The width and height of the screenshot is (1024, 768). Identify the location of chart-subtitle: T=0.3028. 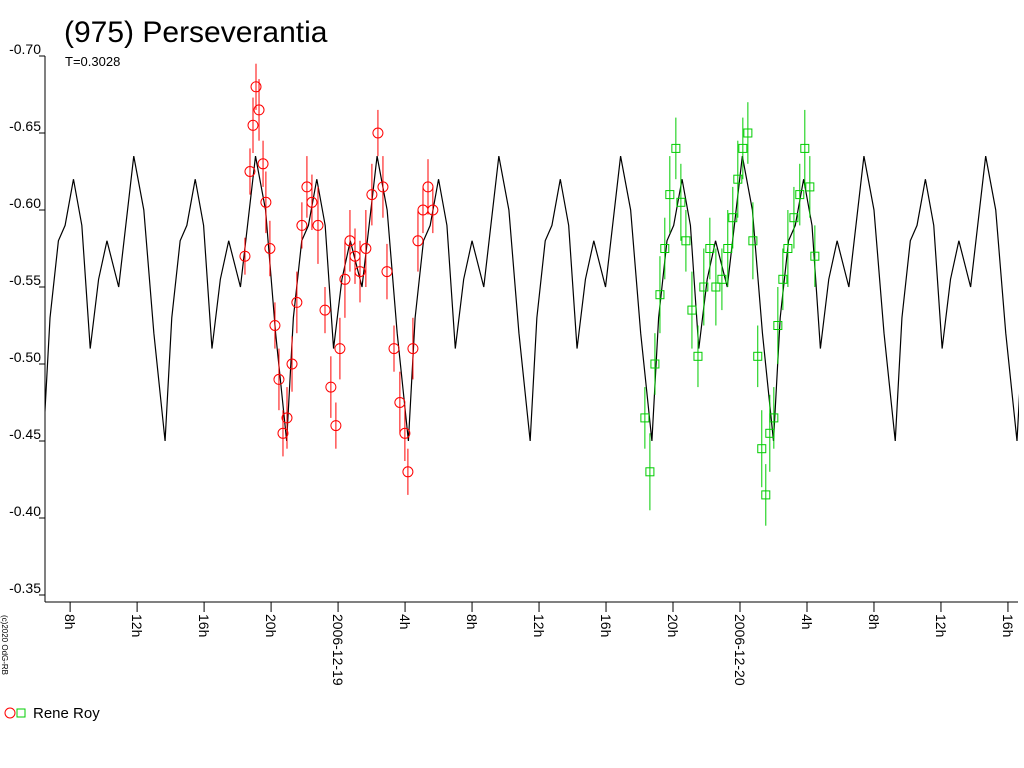
(92, 61).